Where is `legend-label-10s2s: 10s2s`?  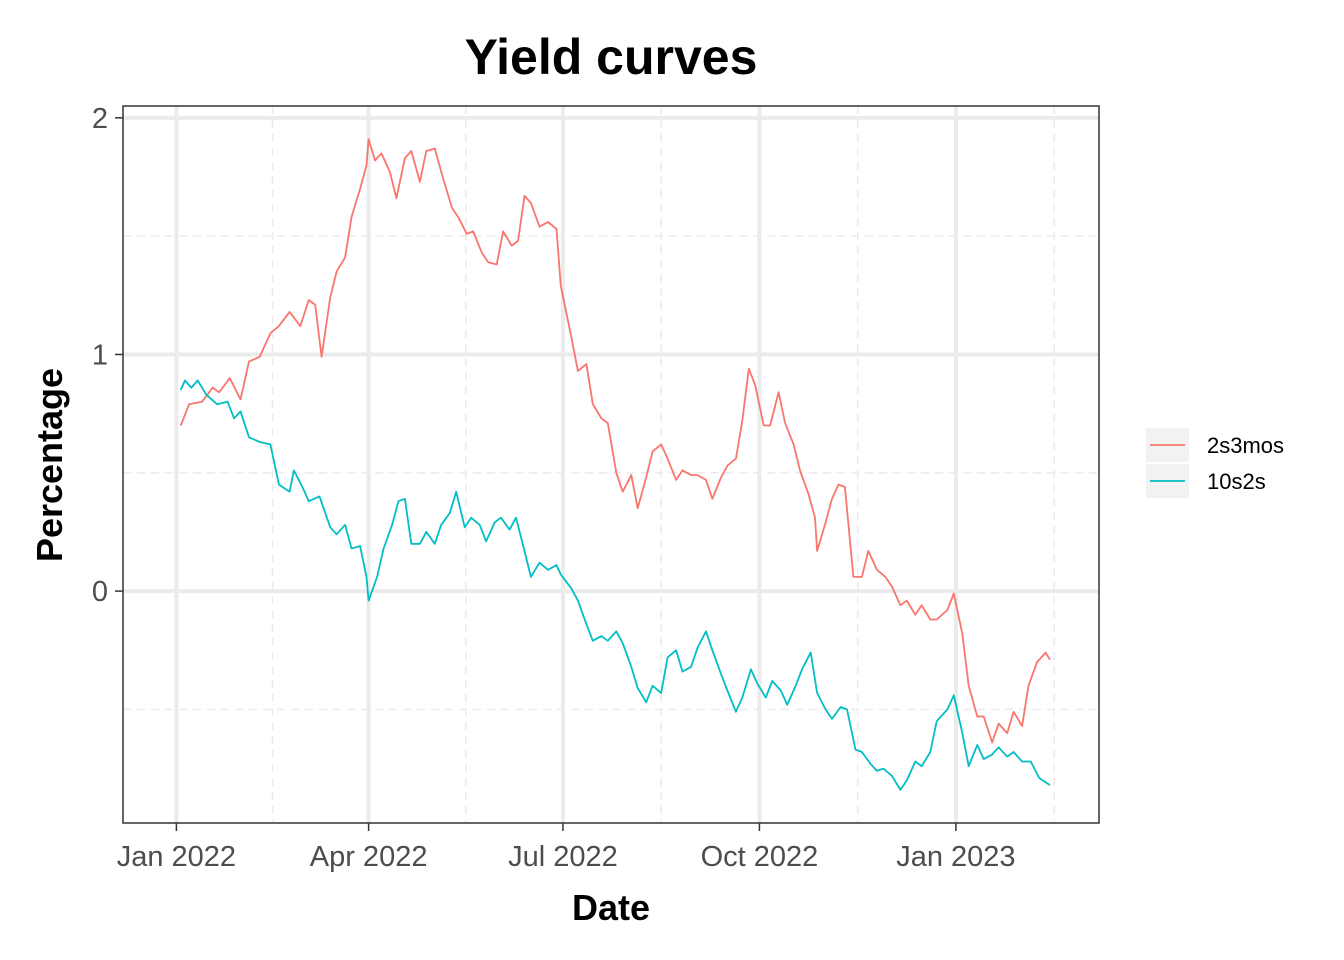
legend-label-10s2s: 10s2s is located at coordinates (1236, 481).